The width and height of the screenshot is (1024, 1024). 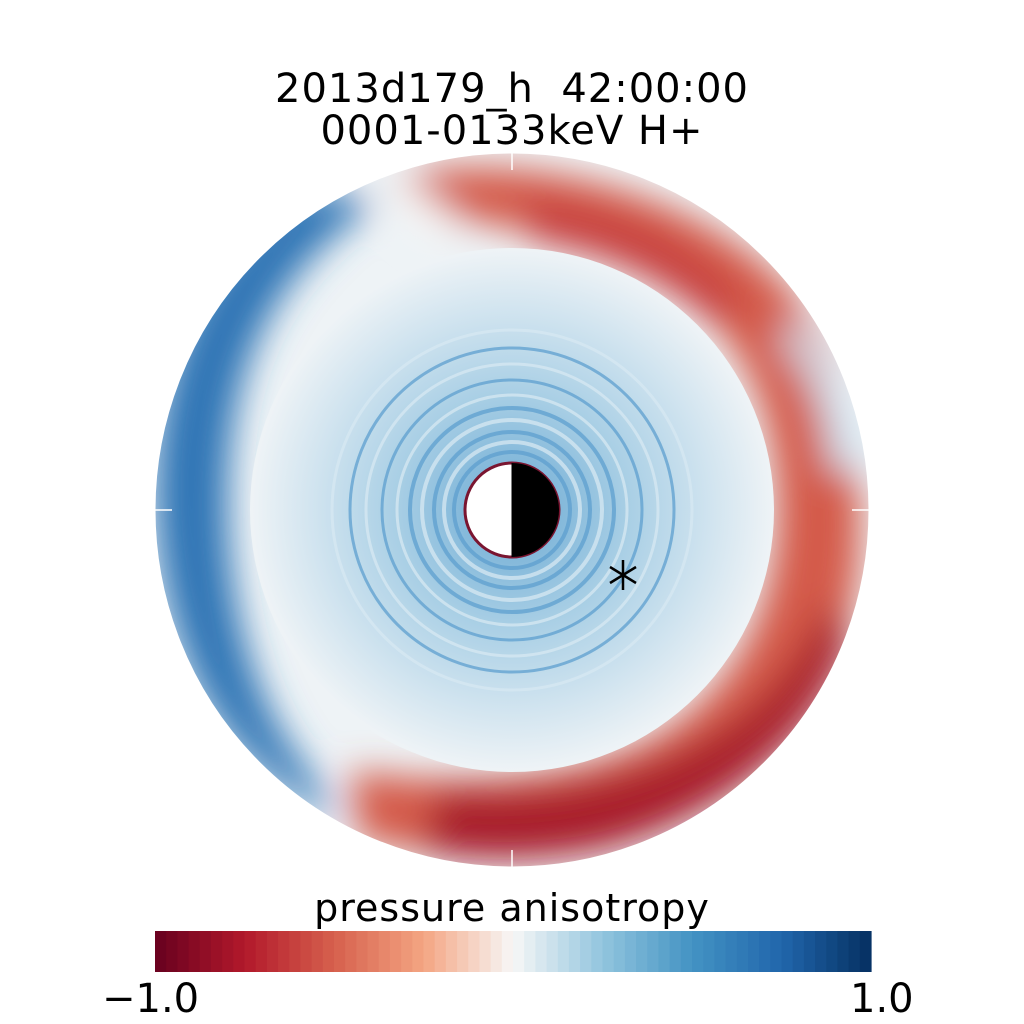 I want to click on satellite-marker-icon, so click(x=623, y=575).